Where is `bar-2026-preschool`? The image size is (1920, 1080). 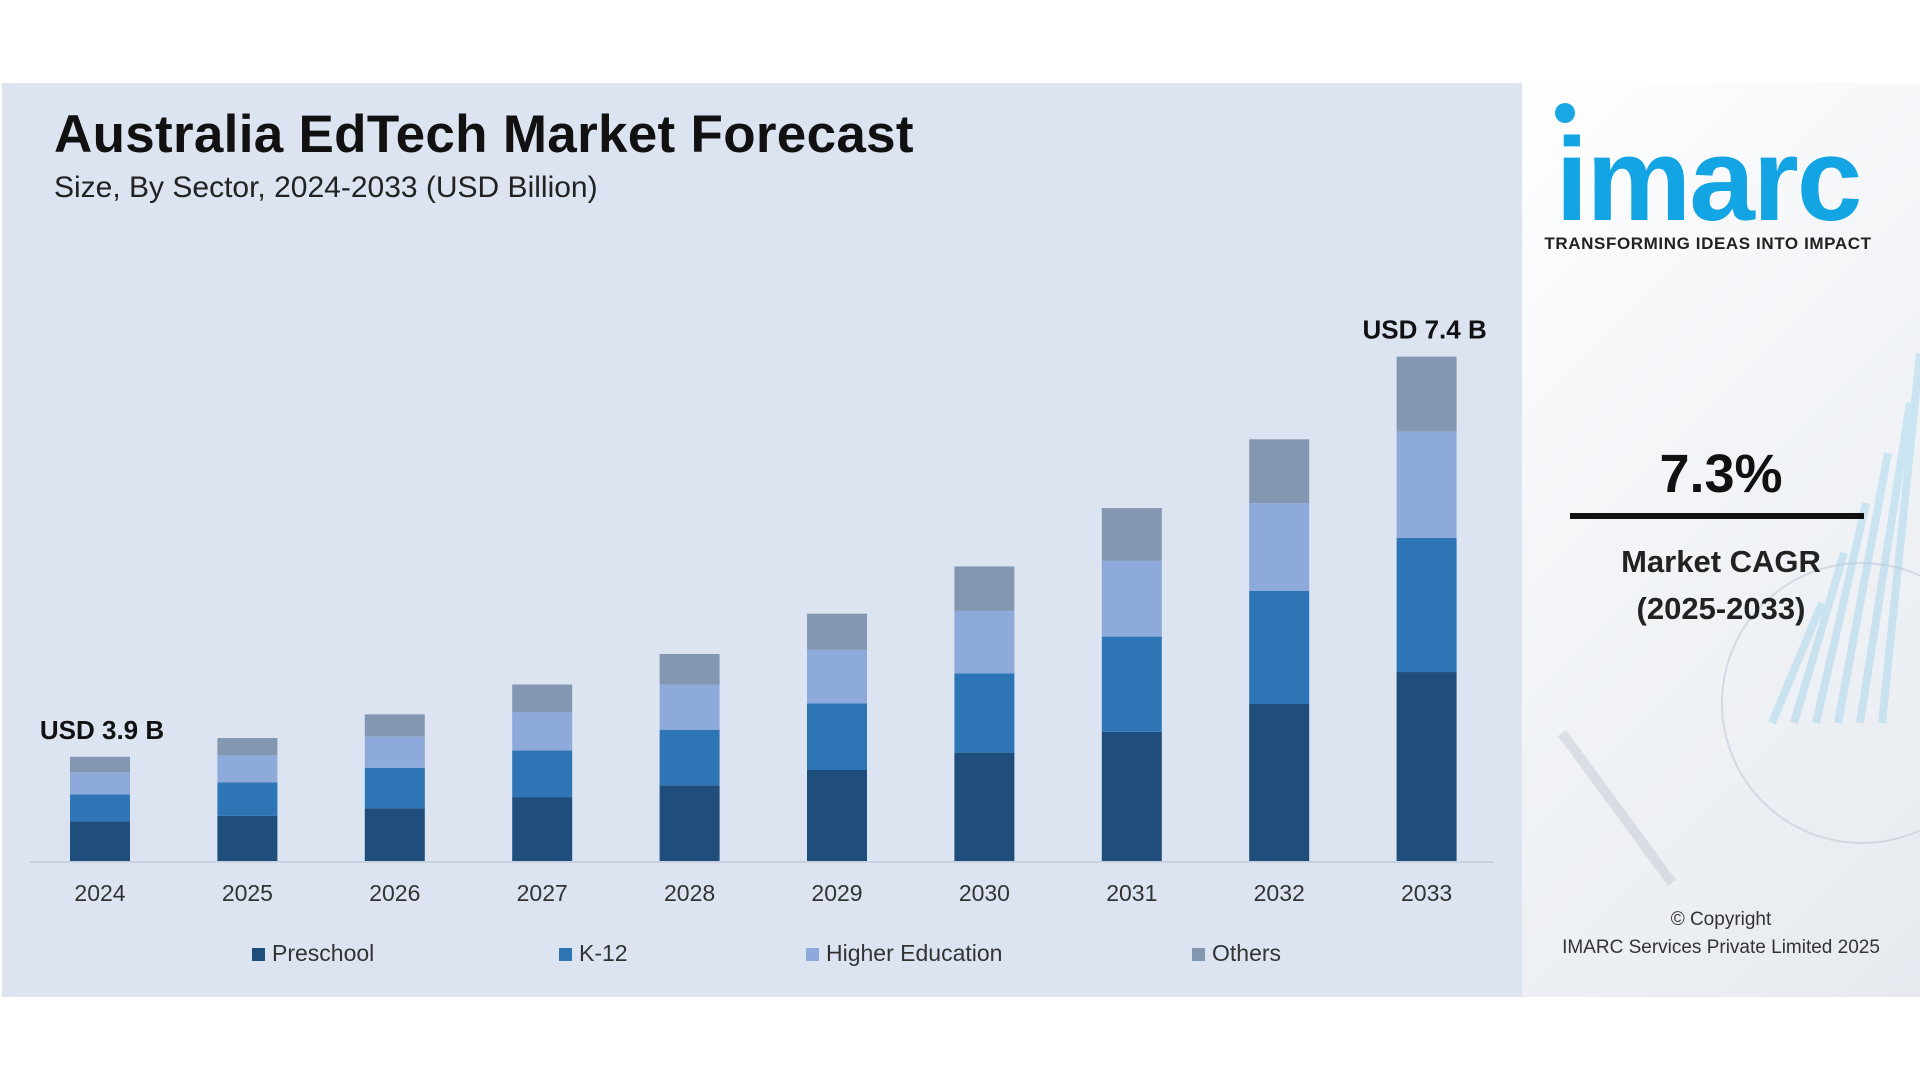 bar-2026-preschool is located at coordinates (394, 834).